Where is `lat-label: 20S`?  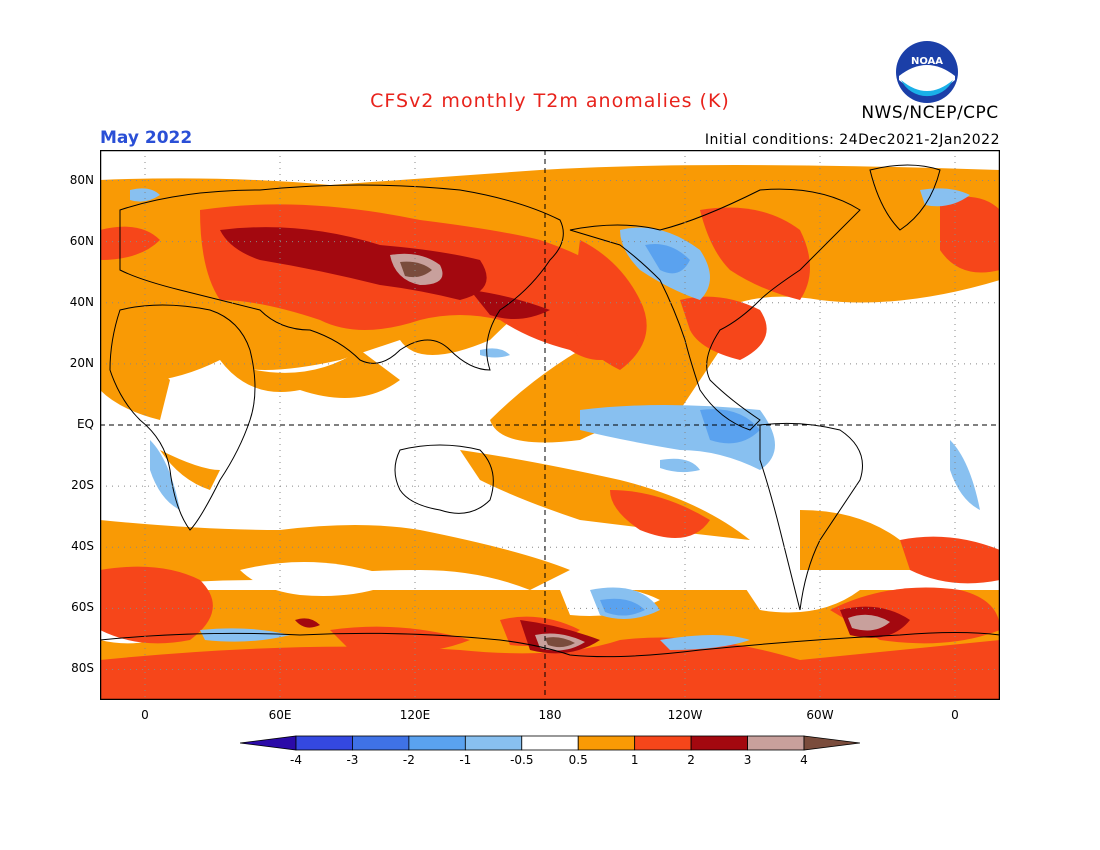
lat-label: 20S is located at coordinates (82, 485).